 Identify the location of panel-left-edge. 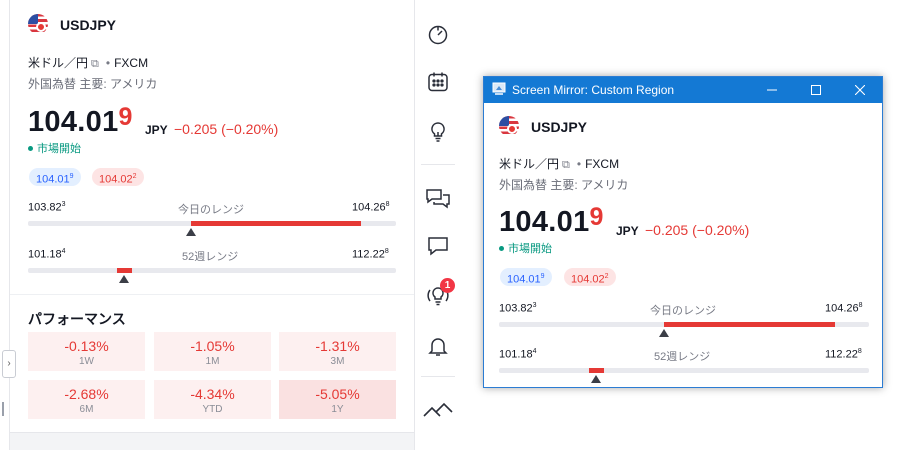
(5, 225).